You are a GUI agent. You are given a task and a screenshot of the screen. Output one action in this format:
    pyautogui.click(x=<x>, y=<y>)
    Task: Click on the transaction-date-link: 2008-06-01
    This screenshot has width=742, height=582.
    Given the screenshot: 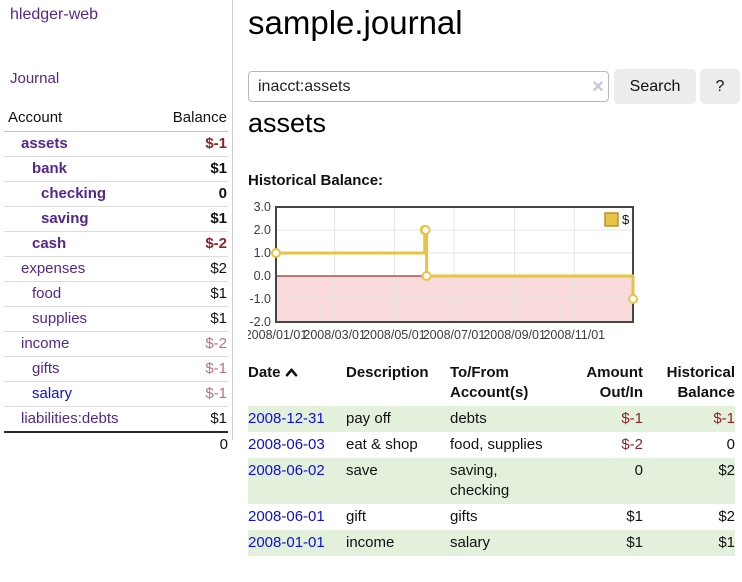 What is the action you would take?
    pyautogui.click(x=286, y=516)
    